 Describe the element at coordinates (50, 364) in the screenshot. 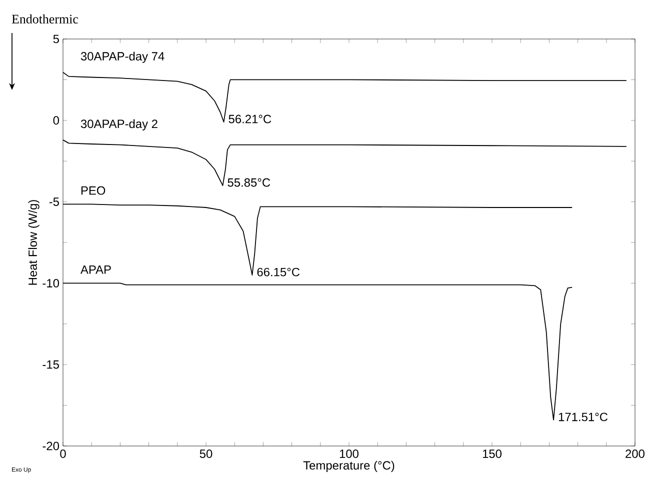

I see `y-tick-label: -15` at that location.